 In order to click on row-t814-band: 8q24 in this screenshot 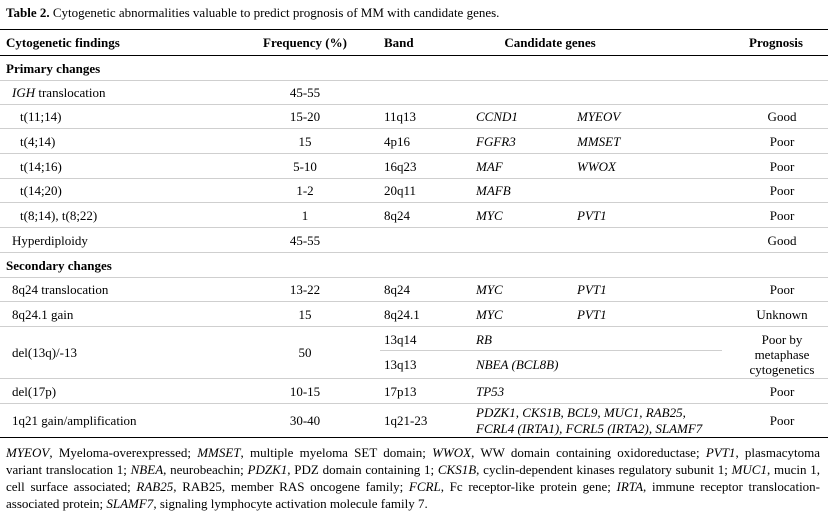, I will do `click(397, 215)`.